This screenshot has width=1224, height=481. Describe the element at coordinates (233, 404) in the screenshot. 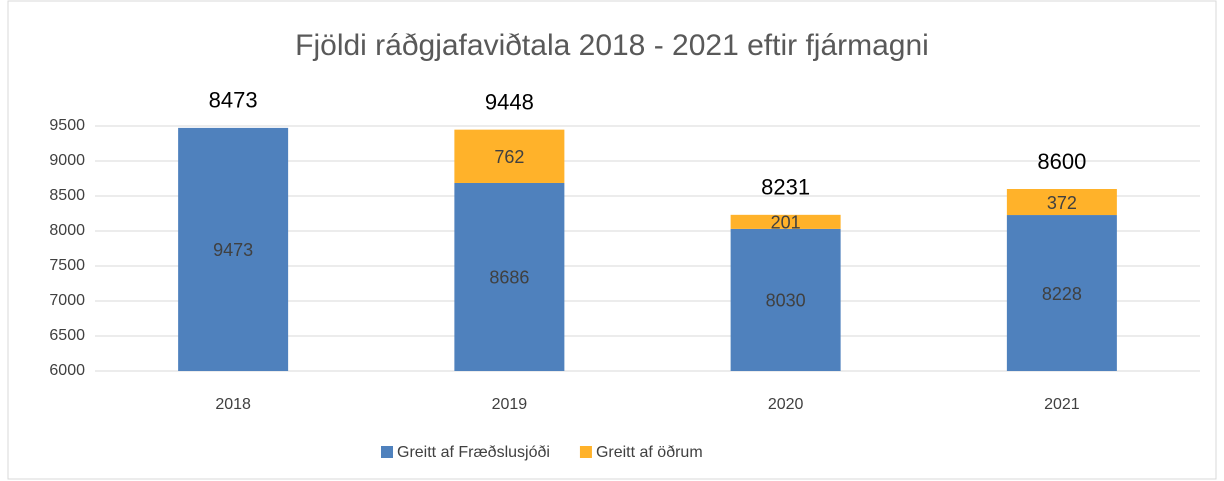

I see `x-tick-label: 2018` at that location.